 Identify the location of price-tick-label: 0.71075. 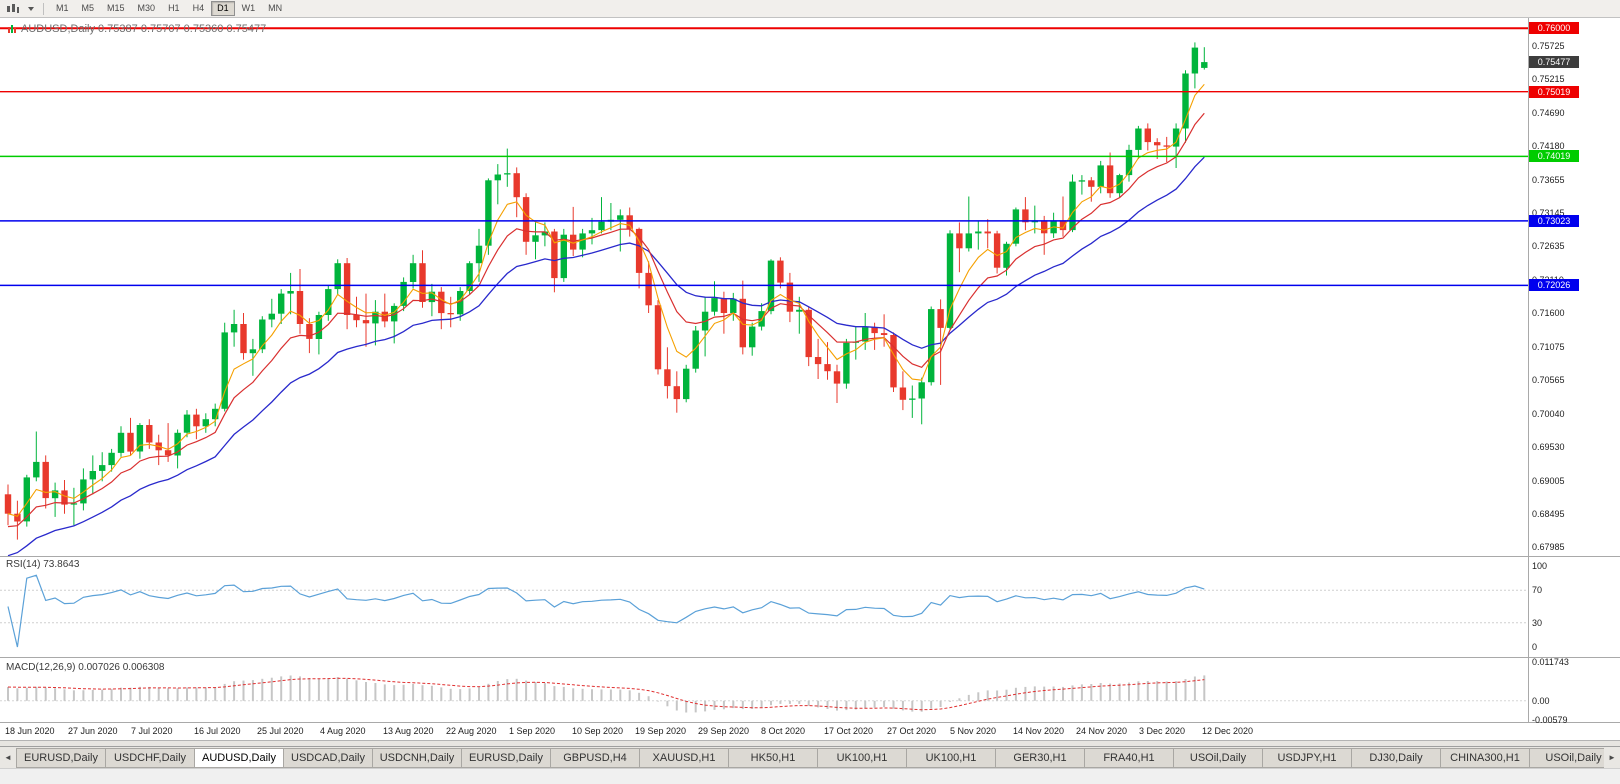
(1548, 346).